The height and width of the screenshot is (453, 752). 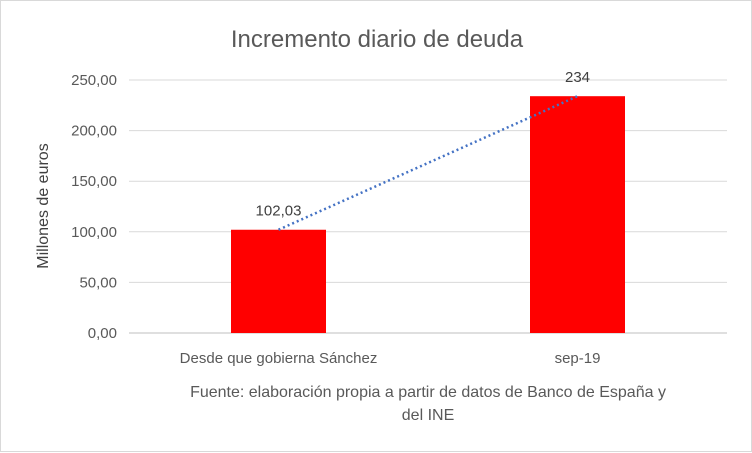 What do you see at coordinates (390, 358) in the screenshot?
I see `x-axis-categories: Desde que gobierna Sánchez sep-19` at bounding box center [390, 358].